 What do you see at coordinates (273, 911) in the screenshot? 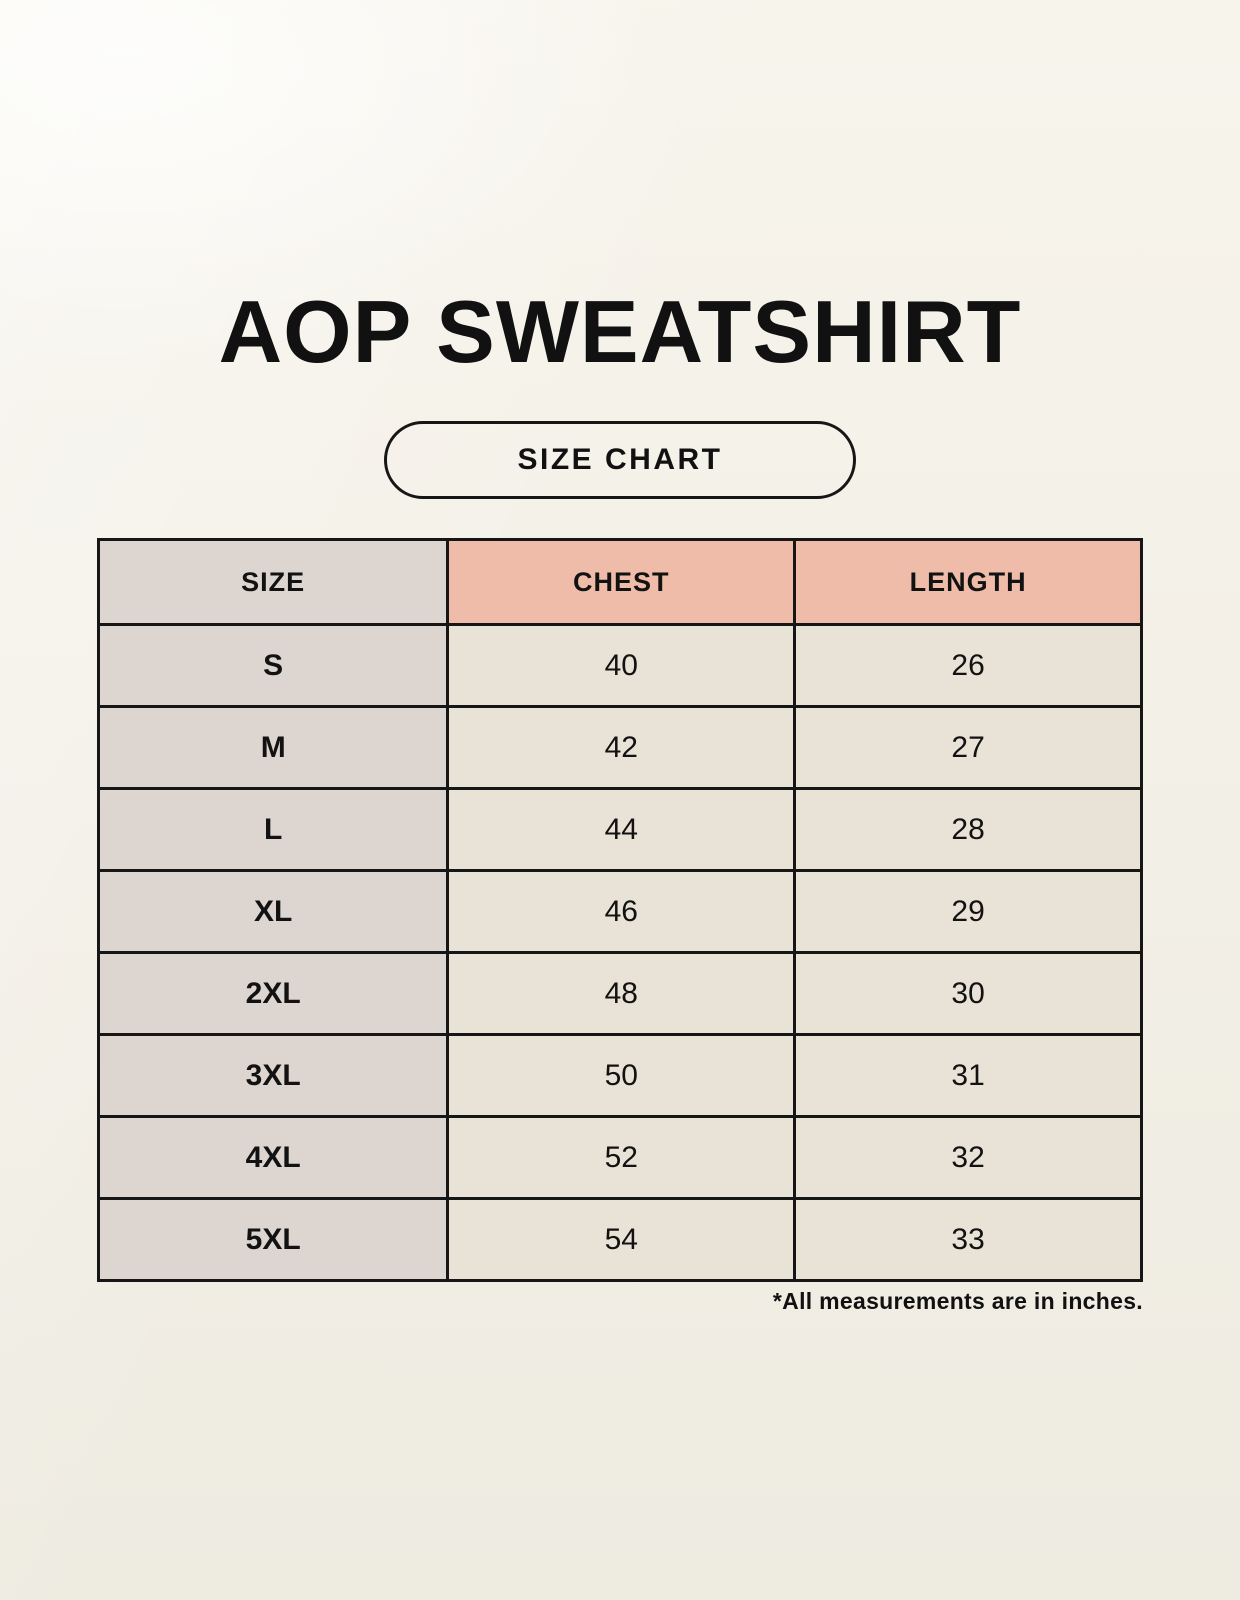
I see `size-cell: XL` at bounding box center [273, 911].